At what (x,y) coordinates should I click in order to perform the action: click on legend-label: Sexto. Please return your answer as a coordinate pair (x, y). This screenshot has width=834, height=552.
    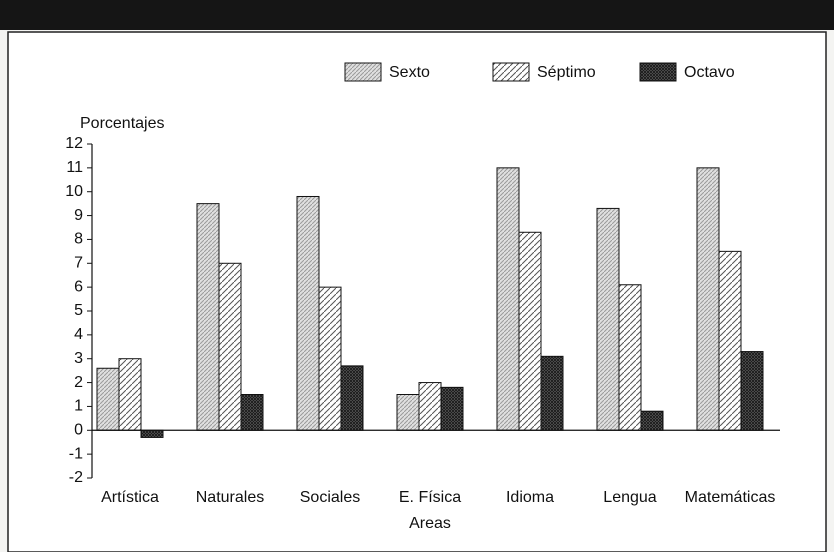
    Looking at the image, I should click on (409, 72).